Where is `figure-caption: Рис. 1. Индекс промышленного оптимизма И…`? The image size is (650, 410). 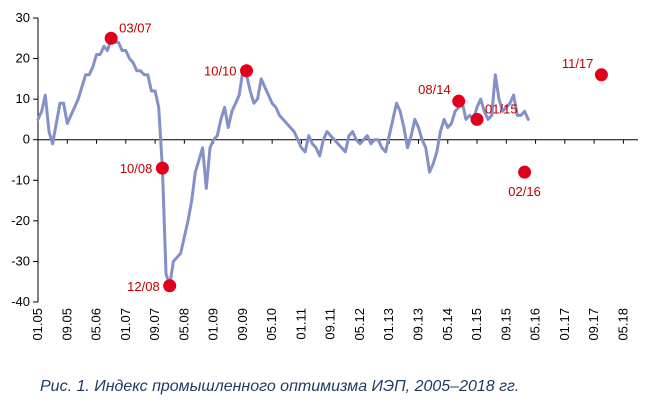
figure-caption: Рис. 1. Индекс промышленного оптимизма И… is located at coordinates (280, 386).